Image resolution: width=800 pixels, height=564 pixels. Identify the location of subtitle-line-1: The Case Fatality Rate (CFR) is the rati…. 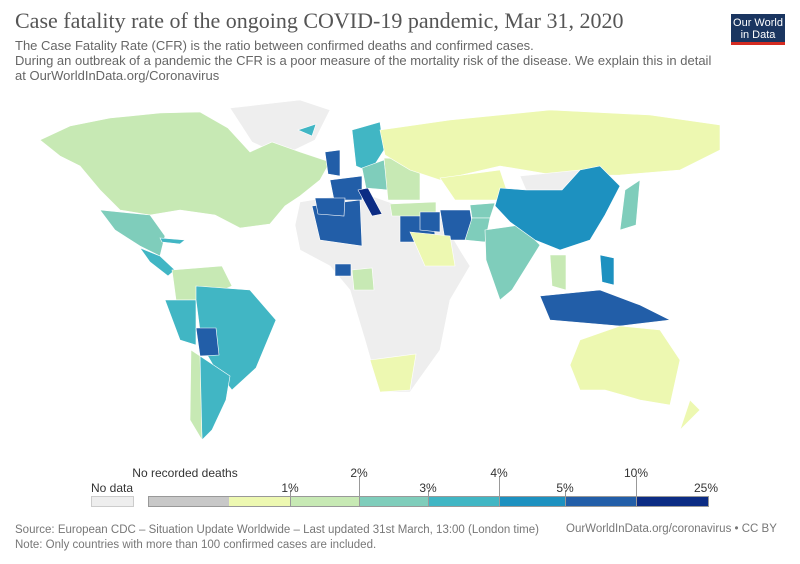
(274, 45).